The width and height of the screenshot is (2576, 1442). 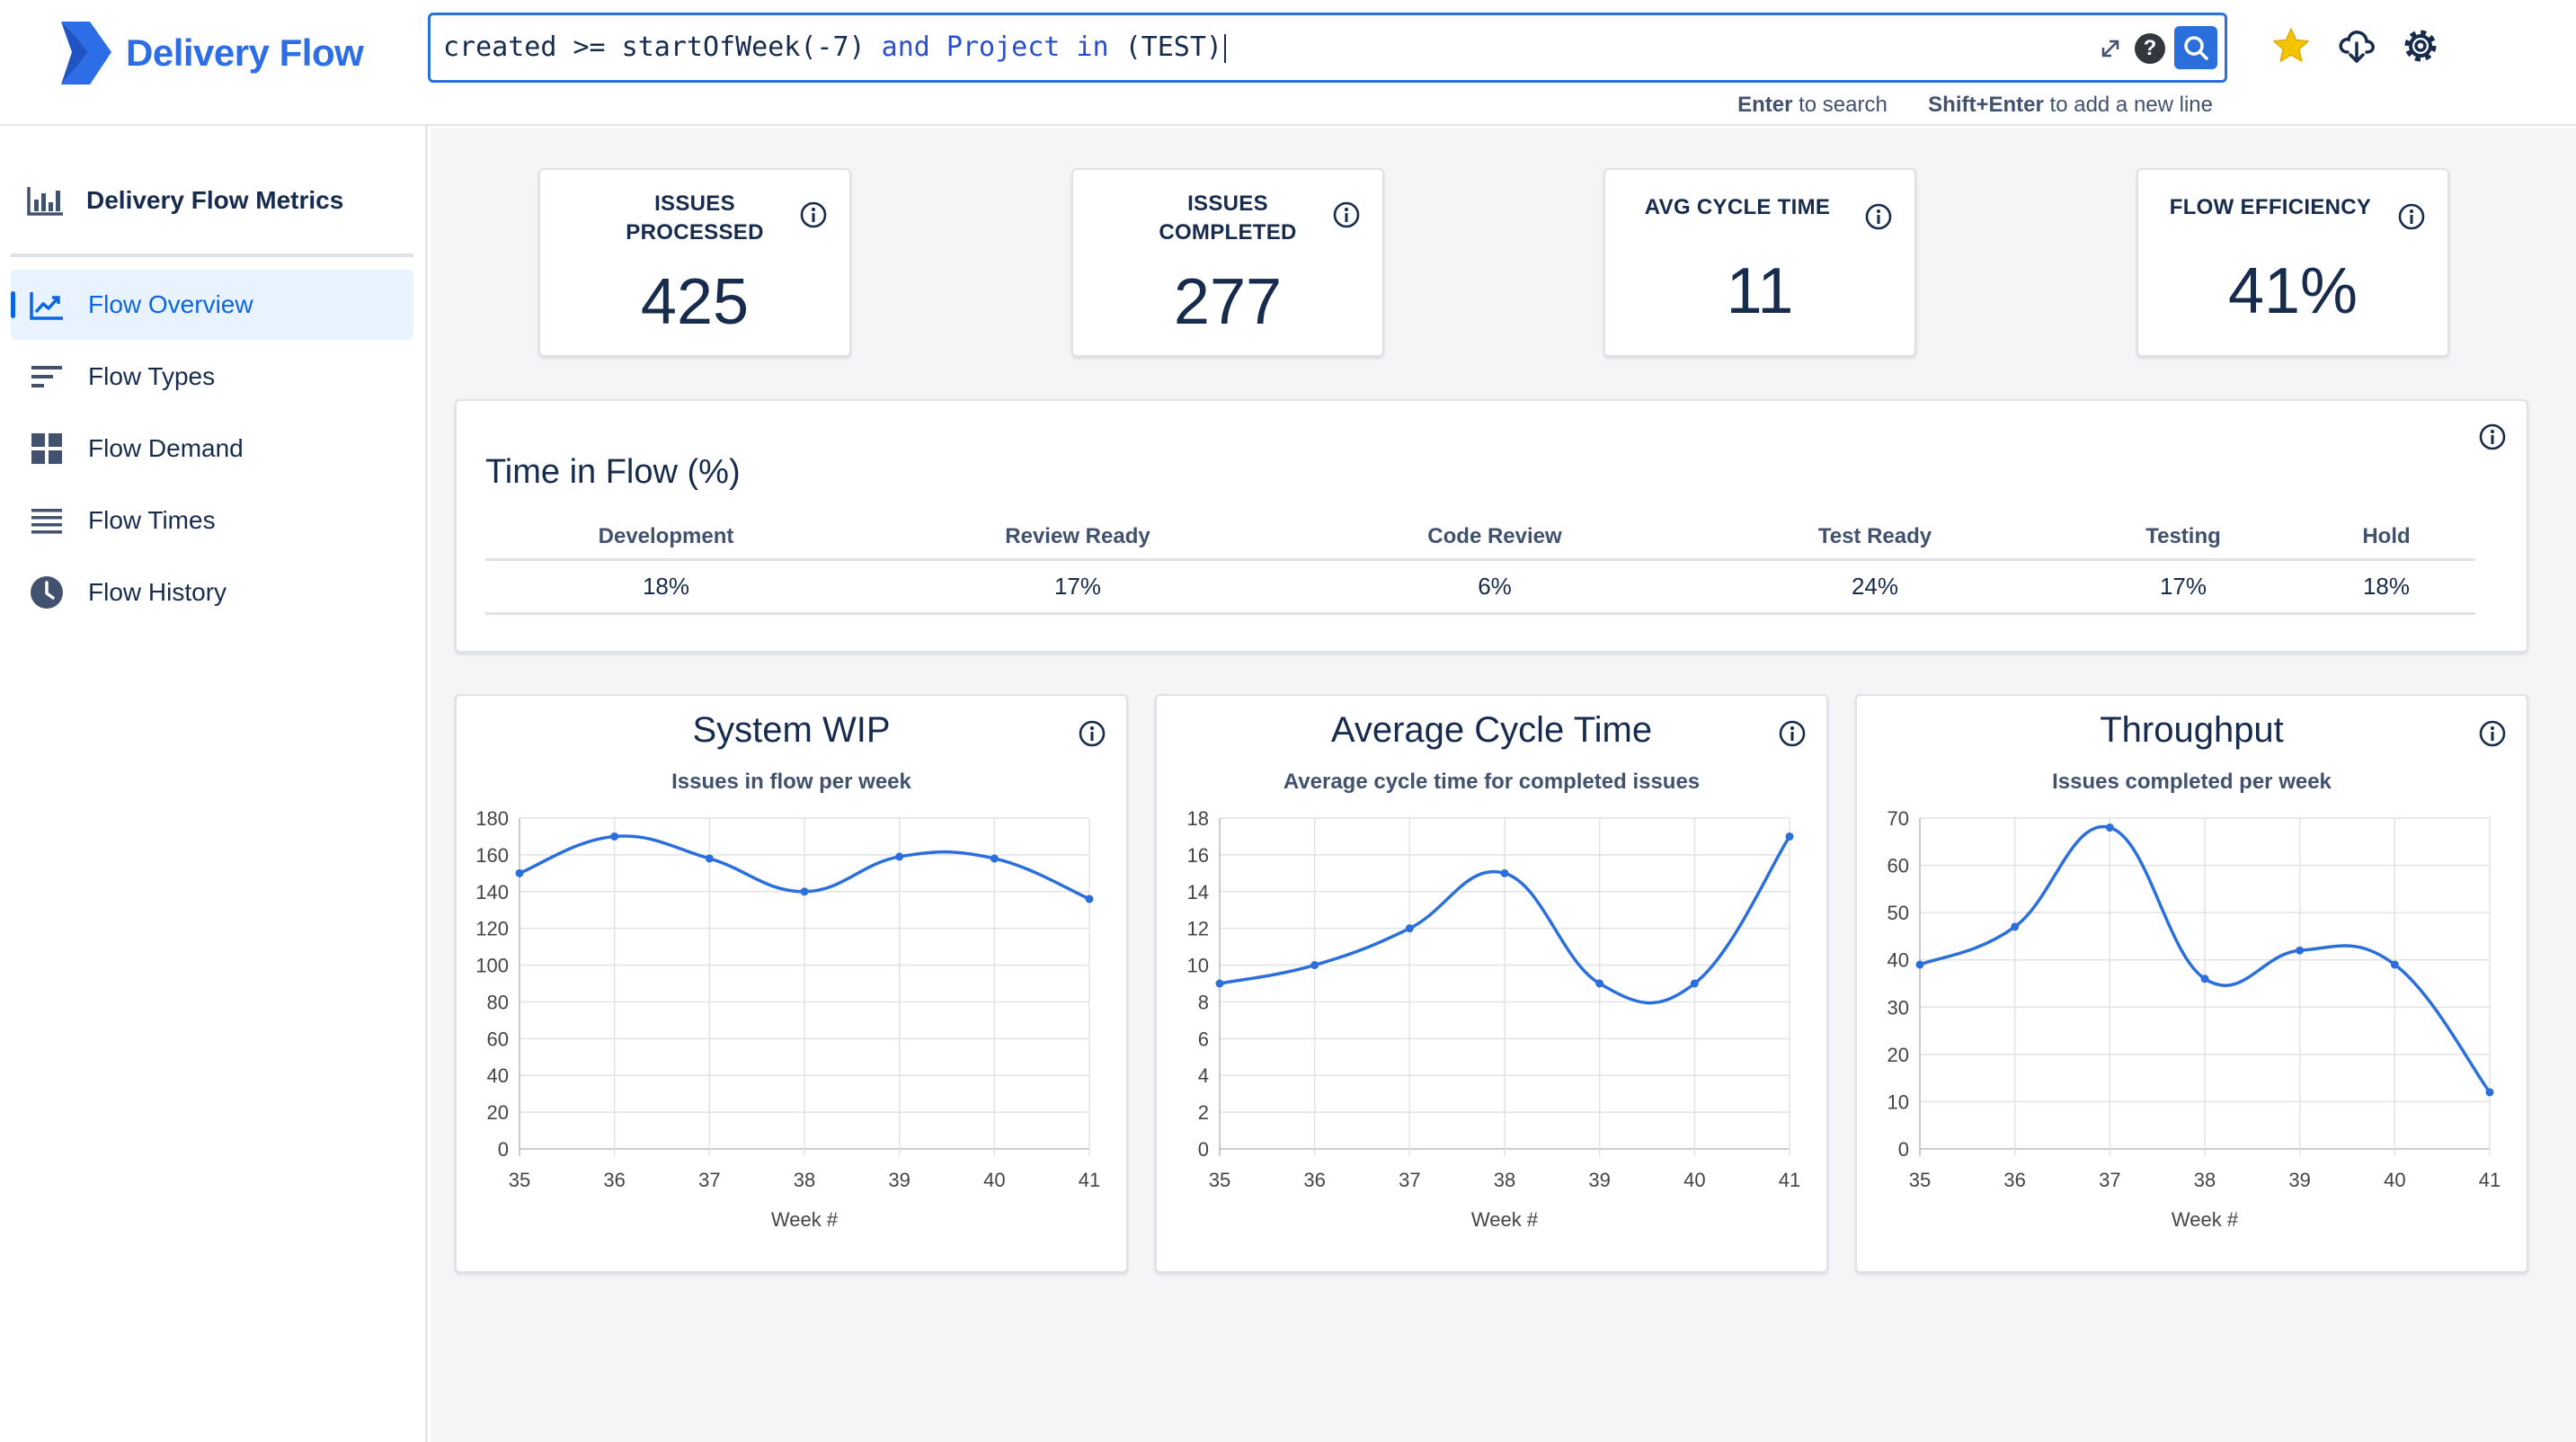 I want to click on kpi-label: FLOW EFFICIENCY, so click(x=2270, y=207).